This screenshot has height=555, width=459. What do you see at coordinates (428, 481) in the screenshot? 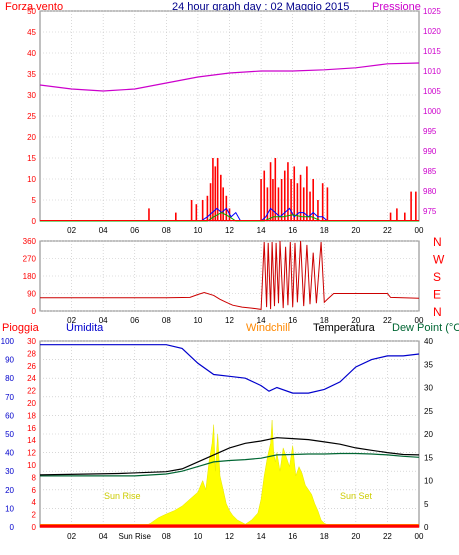
I see `y-tick-label-temperature: 10` at bounding box center [428, 481].